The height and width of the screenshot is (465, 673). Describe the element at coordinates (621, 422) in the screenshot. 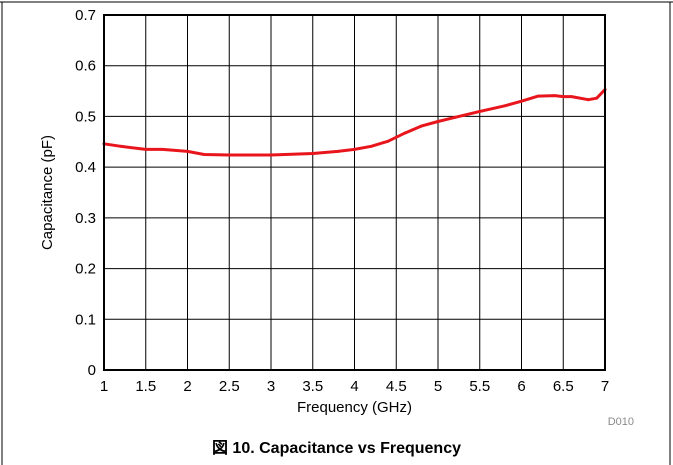

I see `figure-code: D010` at that location.